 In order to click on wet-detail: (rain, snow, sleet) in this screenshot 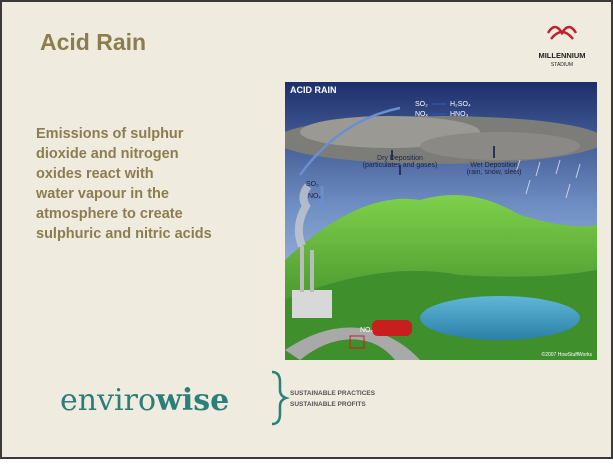, I will do `click(494, 172)`.